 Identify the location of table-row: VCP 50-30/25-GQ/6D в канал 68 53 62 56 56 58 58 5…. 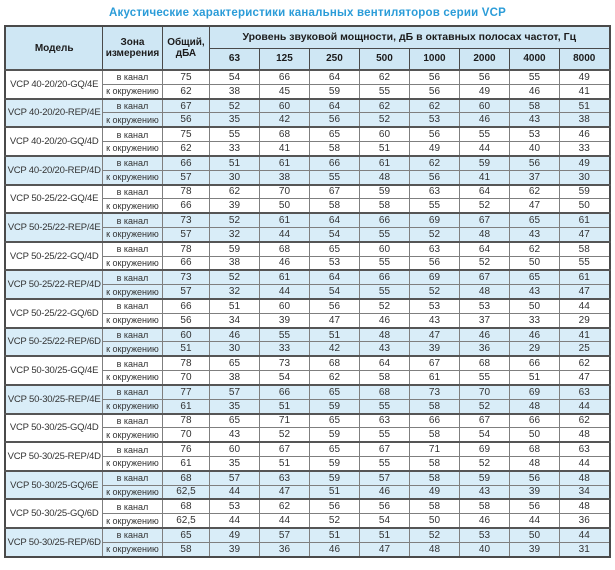
(307, 513).